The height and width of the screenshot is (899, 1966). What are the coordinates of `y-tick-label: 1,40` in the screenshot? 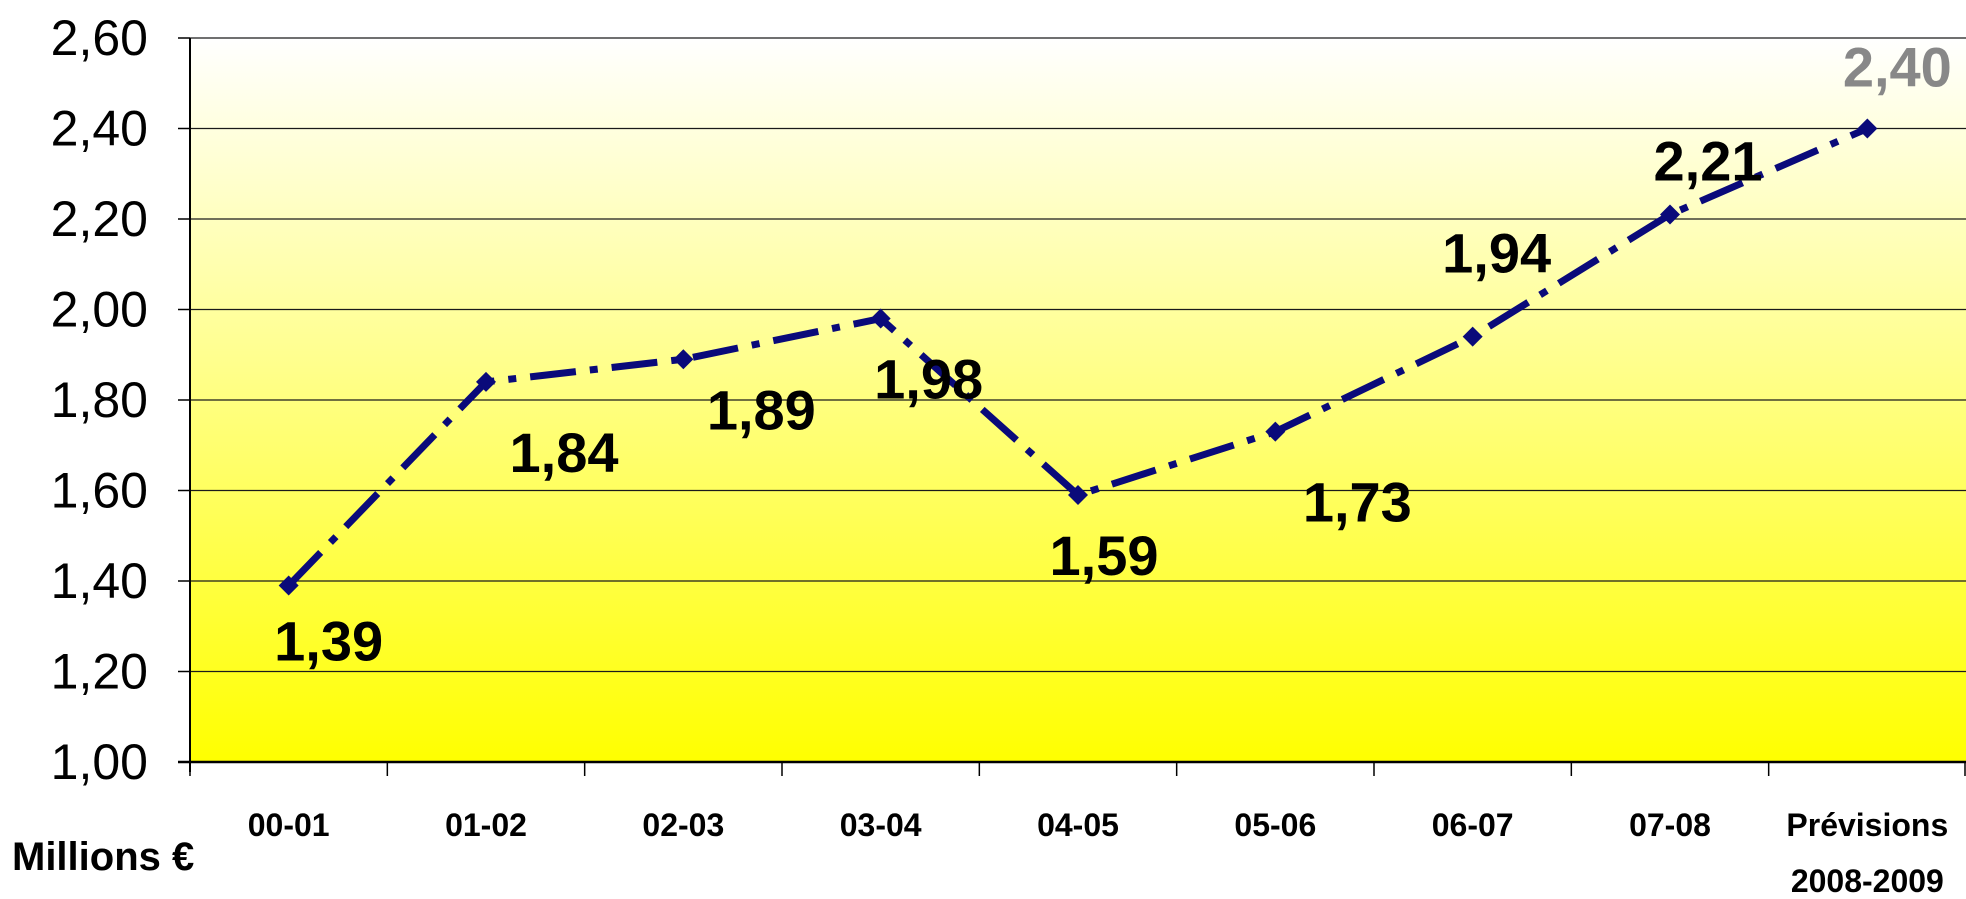 It's located at (99, 581).